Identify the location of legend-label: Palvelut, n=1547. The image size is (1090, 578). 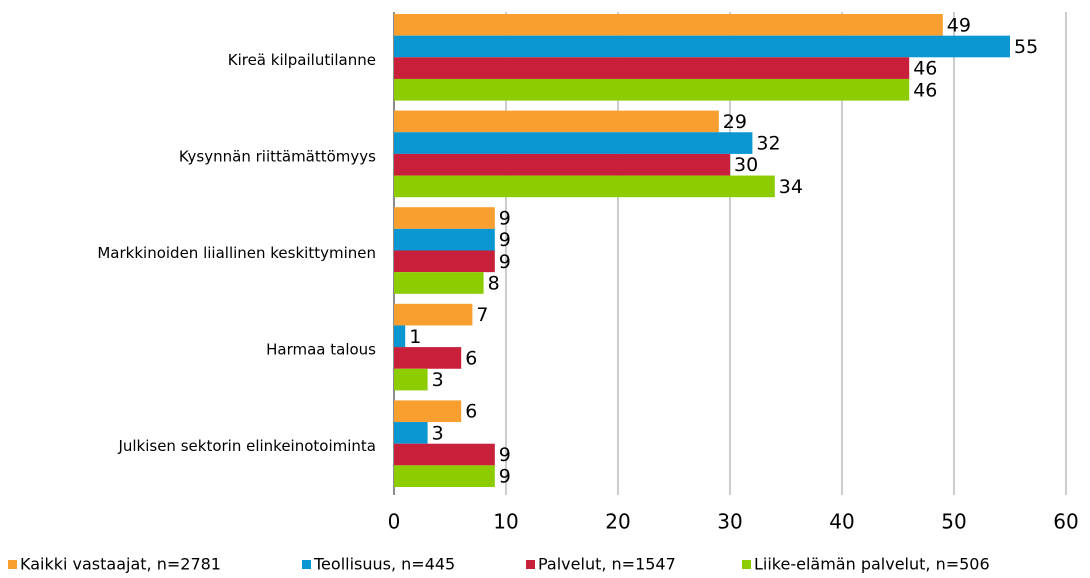
(607, 564).